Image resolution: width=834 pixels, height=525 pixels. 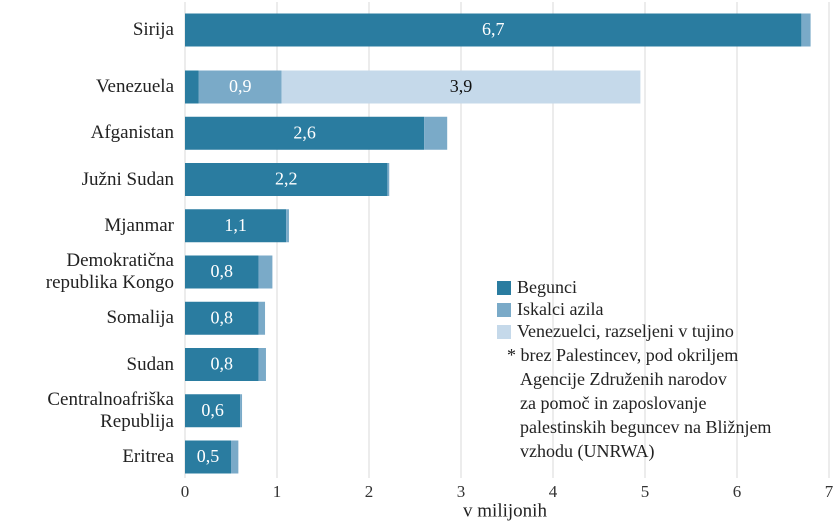 What do you see at coordinates (553, 491) in the screenshot?
I see `x-tick-label: 4` at bounding box center [553, 491].